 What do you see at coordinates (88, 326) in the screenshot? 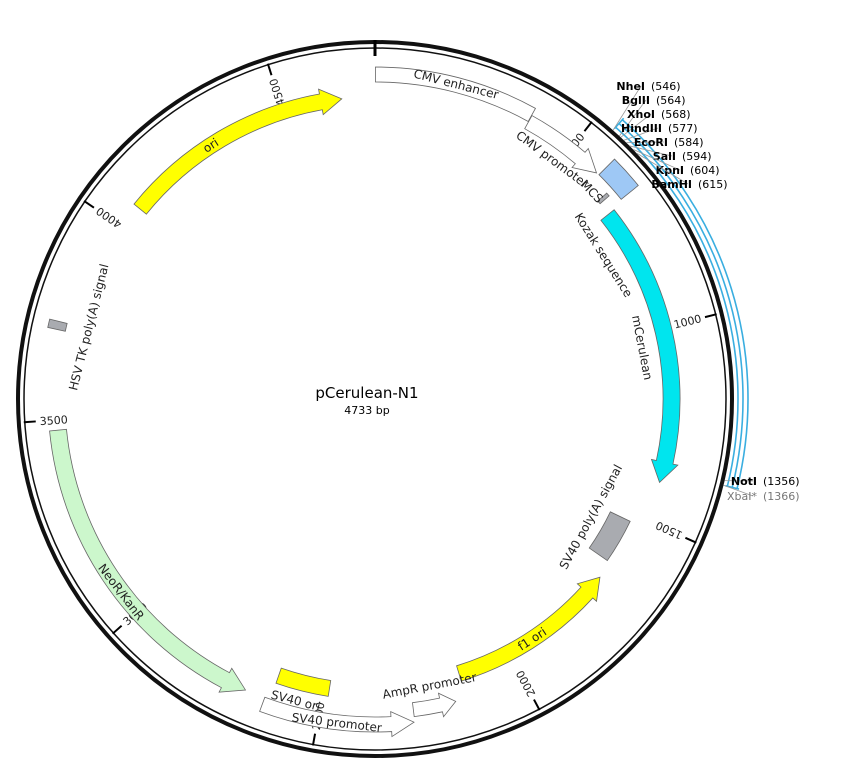
I see `feature-label-hsv-tk-polya: HSV TK poly(A) signal` at bounding box center [88, 326].